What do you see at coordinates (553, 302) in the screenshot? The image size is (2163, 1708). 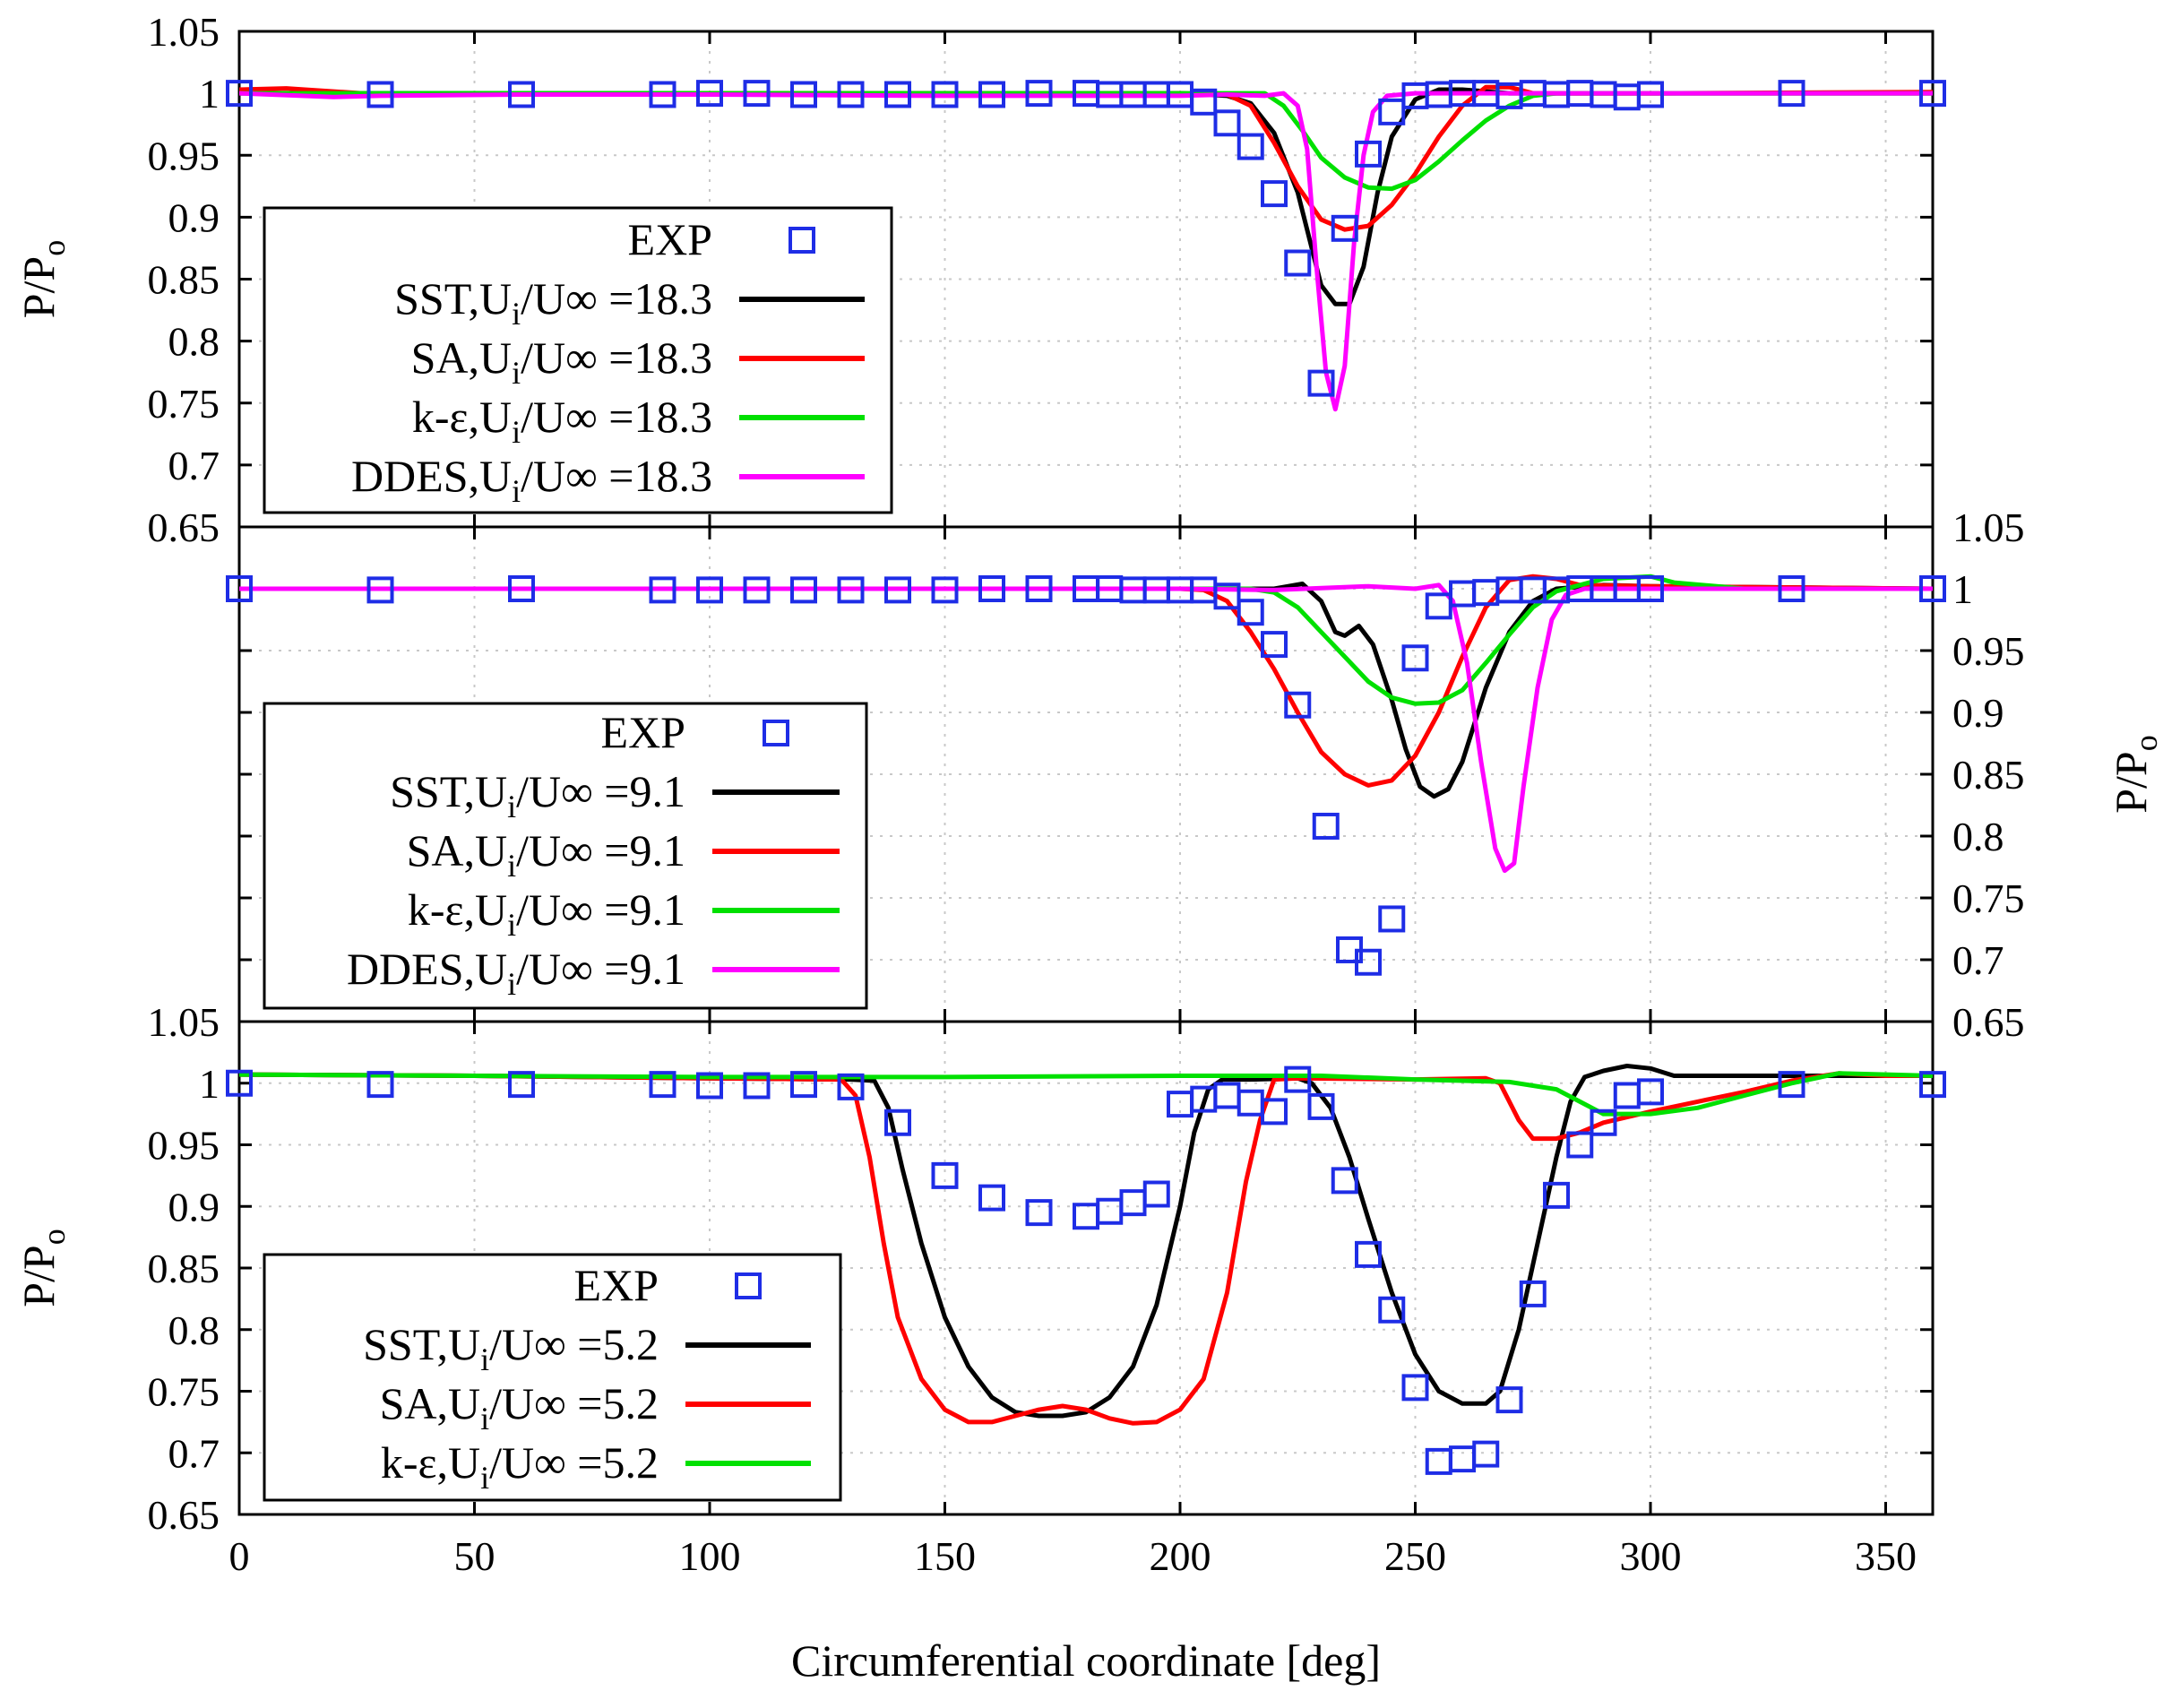 I see `legend-label: SST,Ui/U∞ =18.3` at bounding box center [553, 302].